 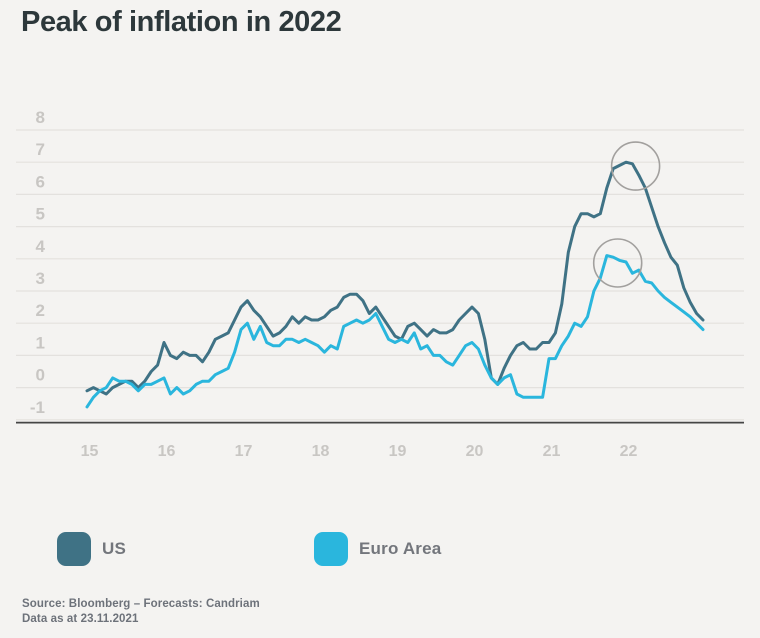 I want to click on y-axis-tick-label: 3, so click(x=40, y=278).